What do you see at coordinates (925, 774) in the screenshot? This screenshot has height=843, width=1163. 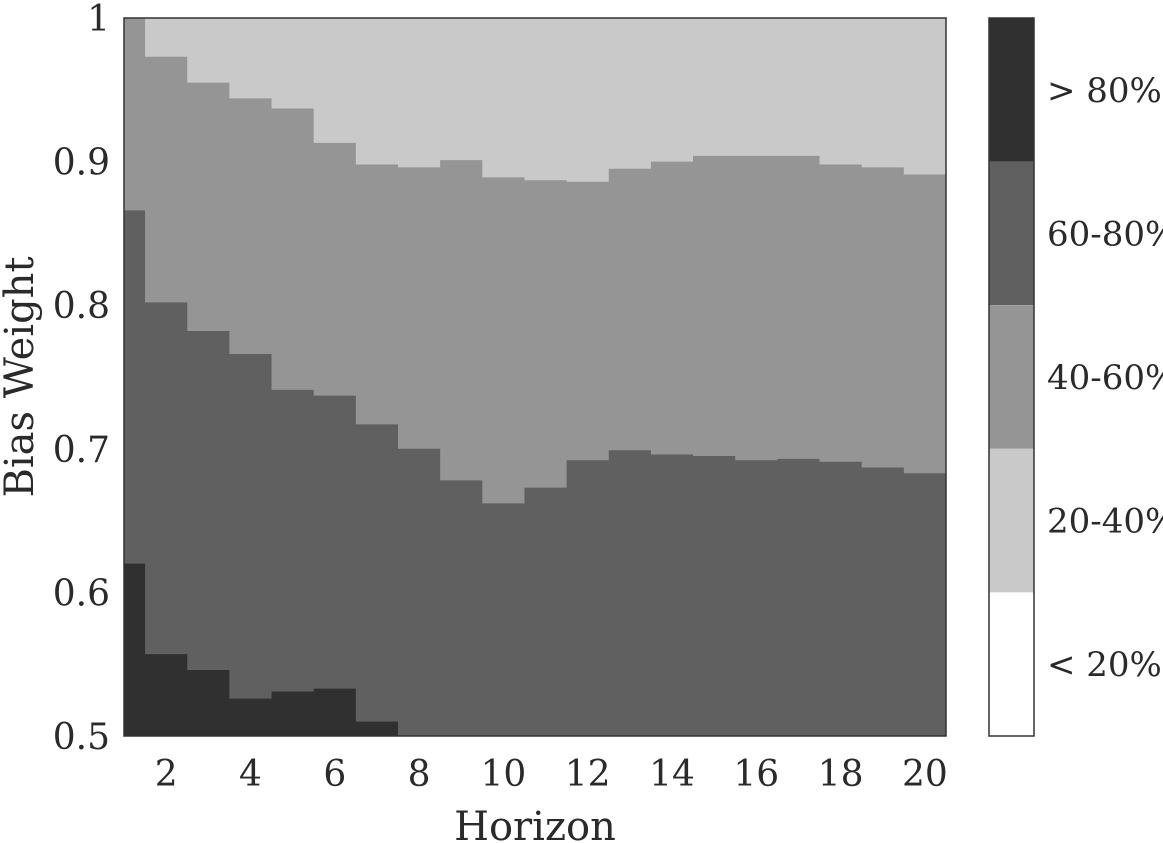 I see `x-tick-label: 20` at bounding box center [925, 774].